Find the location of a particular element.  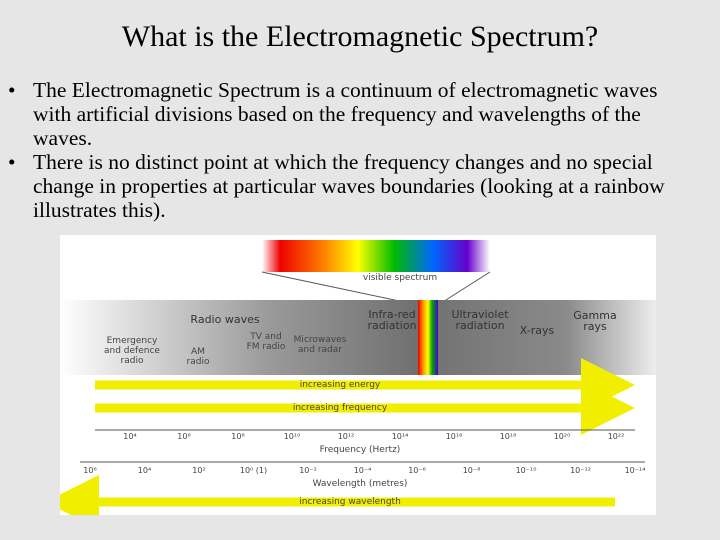

wavelength-tick-label: 10⁻² is located at coordinates (308, 470).